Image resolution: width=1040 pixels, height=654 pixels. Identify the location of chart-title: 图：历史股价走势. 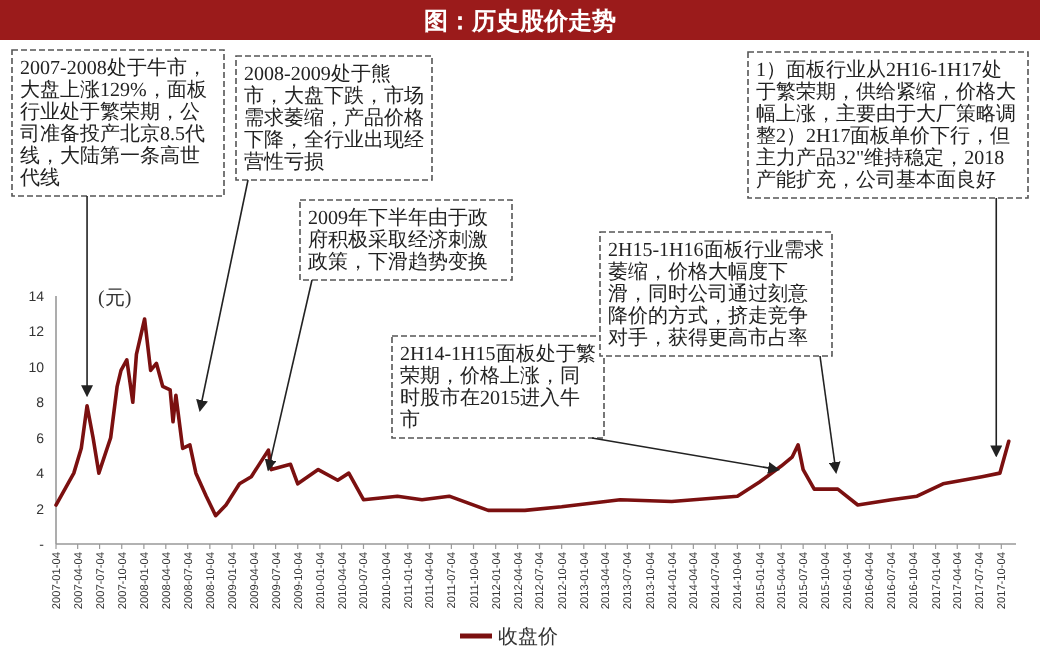
(520, 21).